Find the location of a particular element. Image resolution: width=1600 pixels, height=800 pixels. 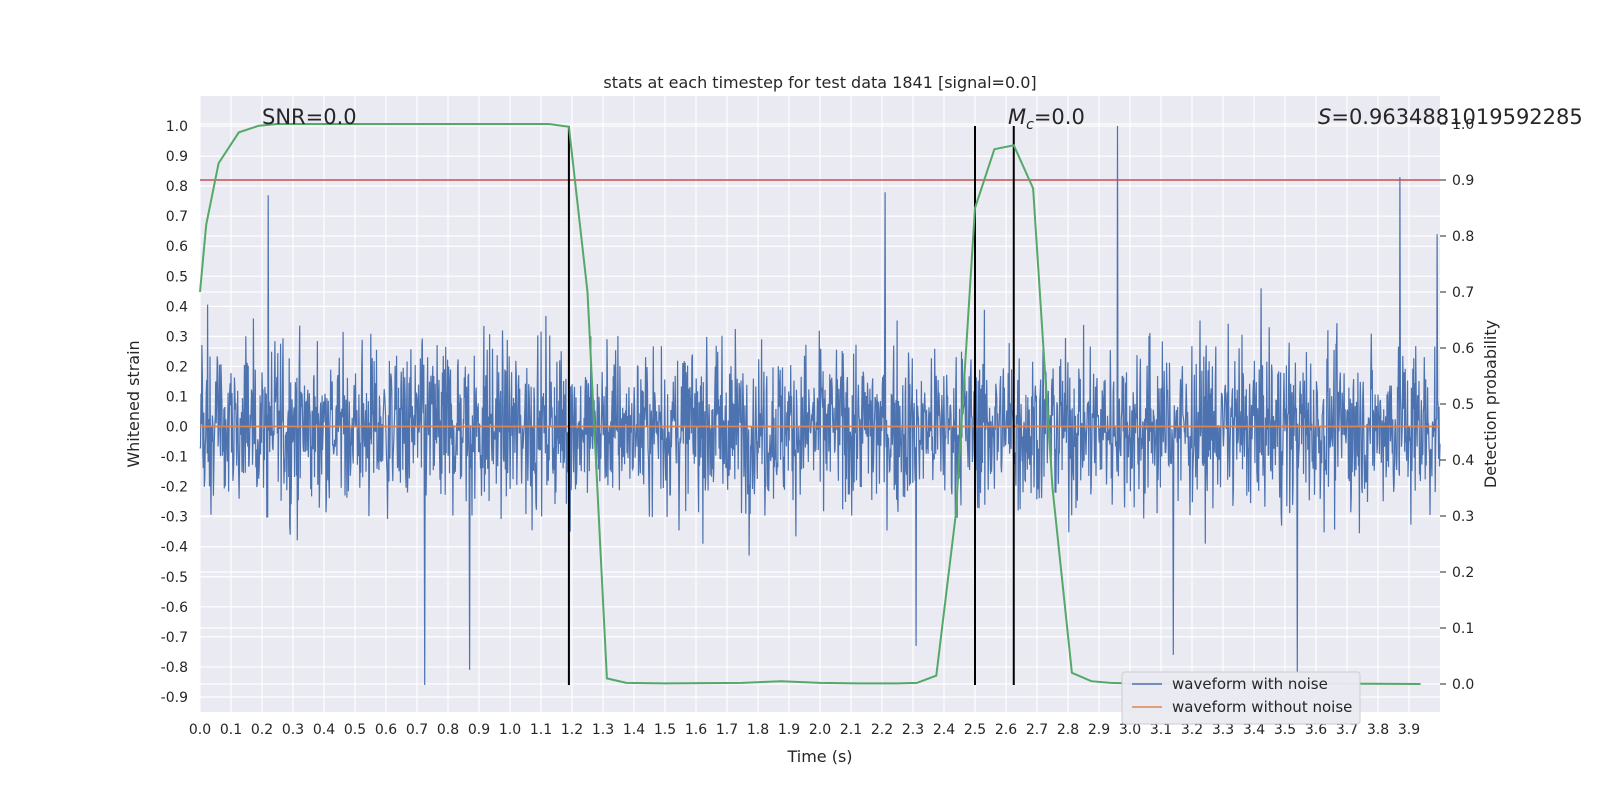

x-tick-label: 1.7 is located at coordinates (727, 730).